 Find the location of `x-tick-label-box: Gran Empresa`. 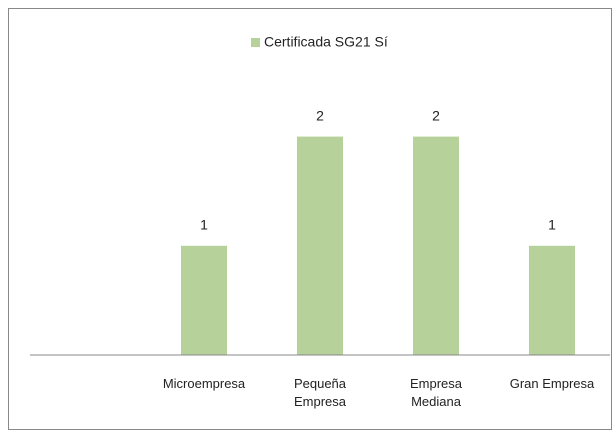

x-tick-label-box: Gran Empresa is located at coordinates (552, 383).